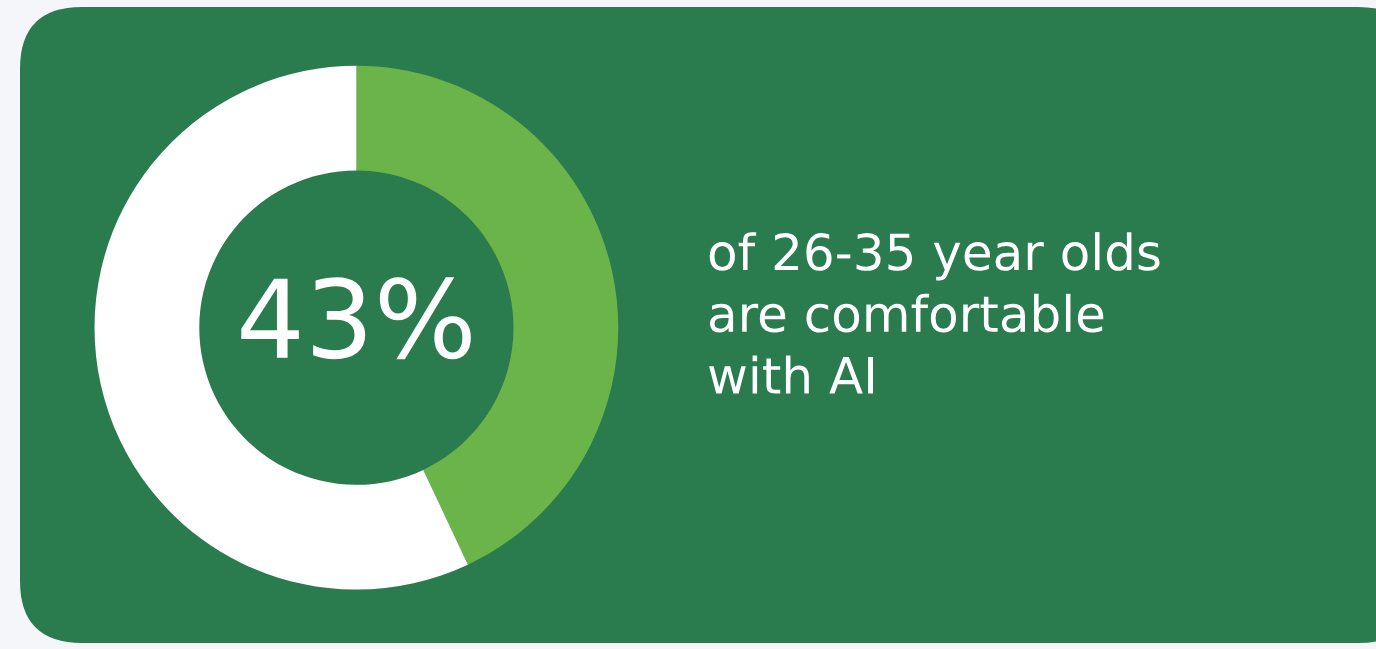  Describe the element at coordinates (934, 313) in the screenshot. I see `text: of 26-35 year olds are comfortable with AI` at that location.